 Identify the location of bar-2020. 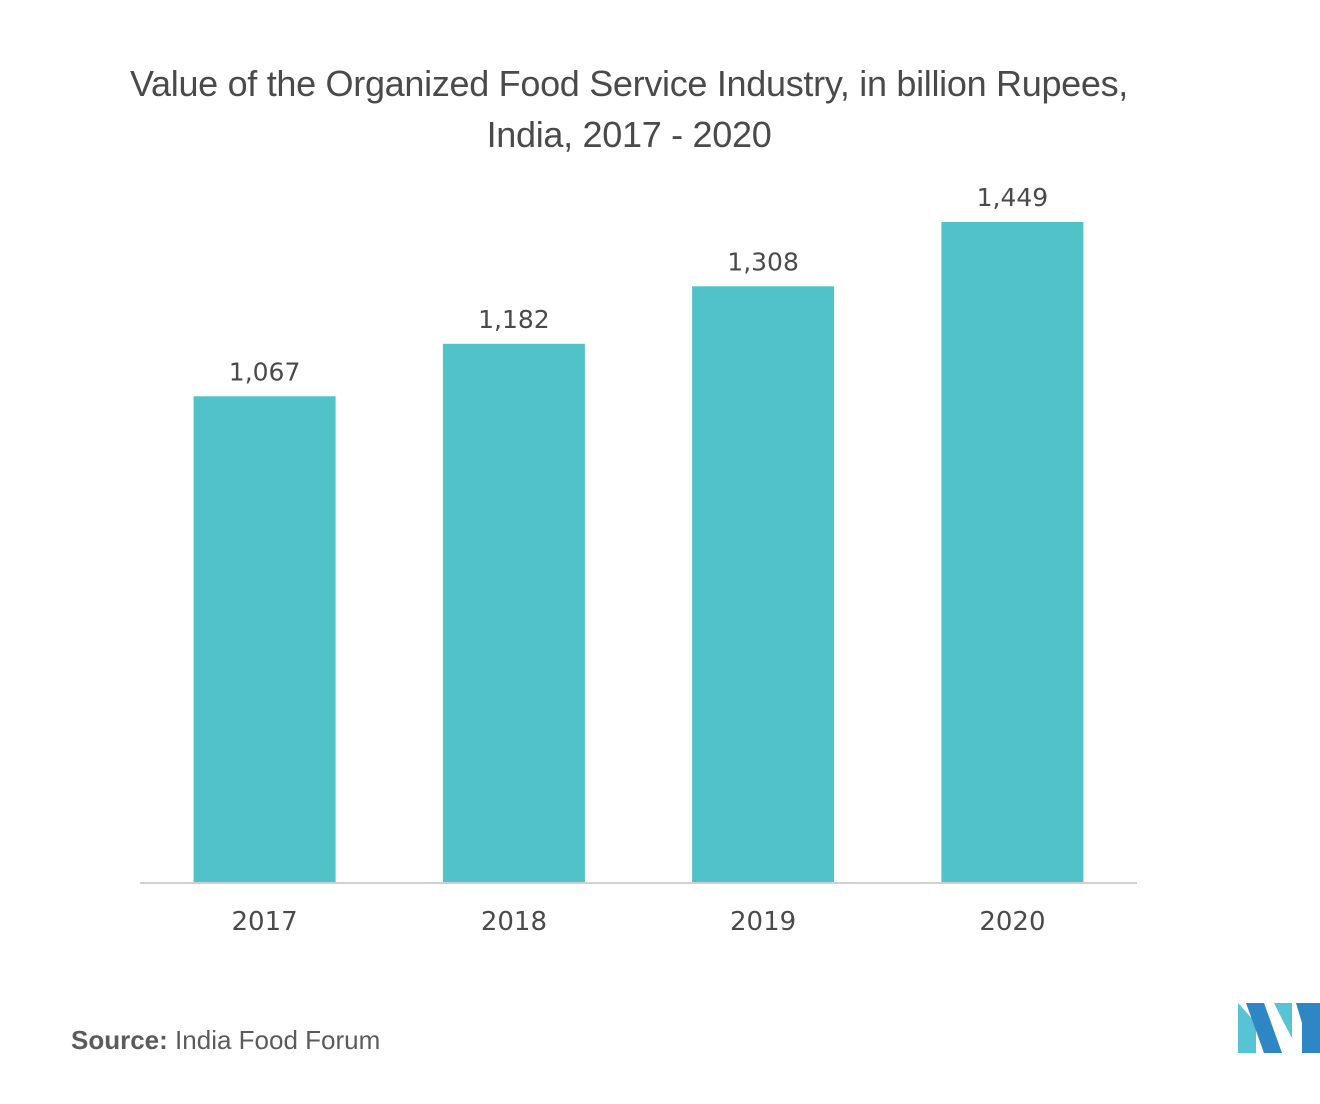
(1012, 552).